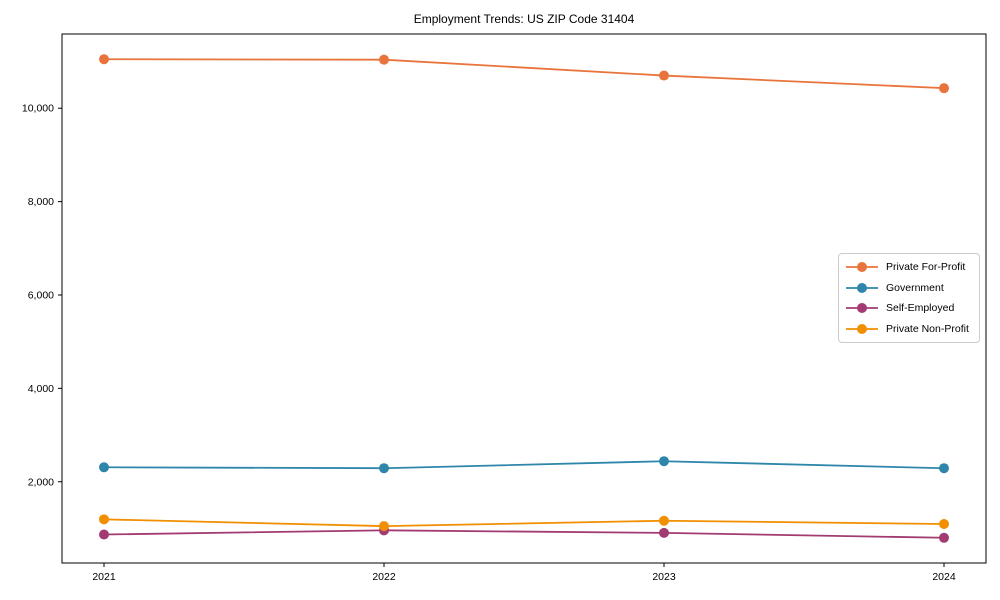 The width and height of the screenshot is (1000, 600). I want to click on legend-label: Government, so click(915, 287).